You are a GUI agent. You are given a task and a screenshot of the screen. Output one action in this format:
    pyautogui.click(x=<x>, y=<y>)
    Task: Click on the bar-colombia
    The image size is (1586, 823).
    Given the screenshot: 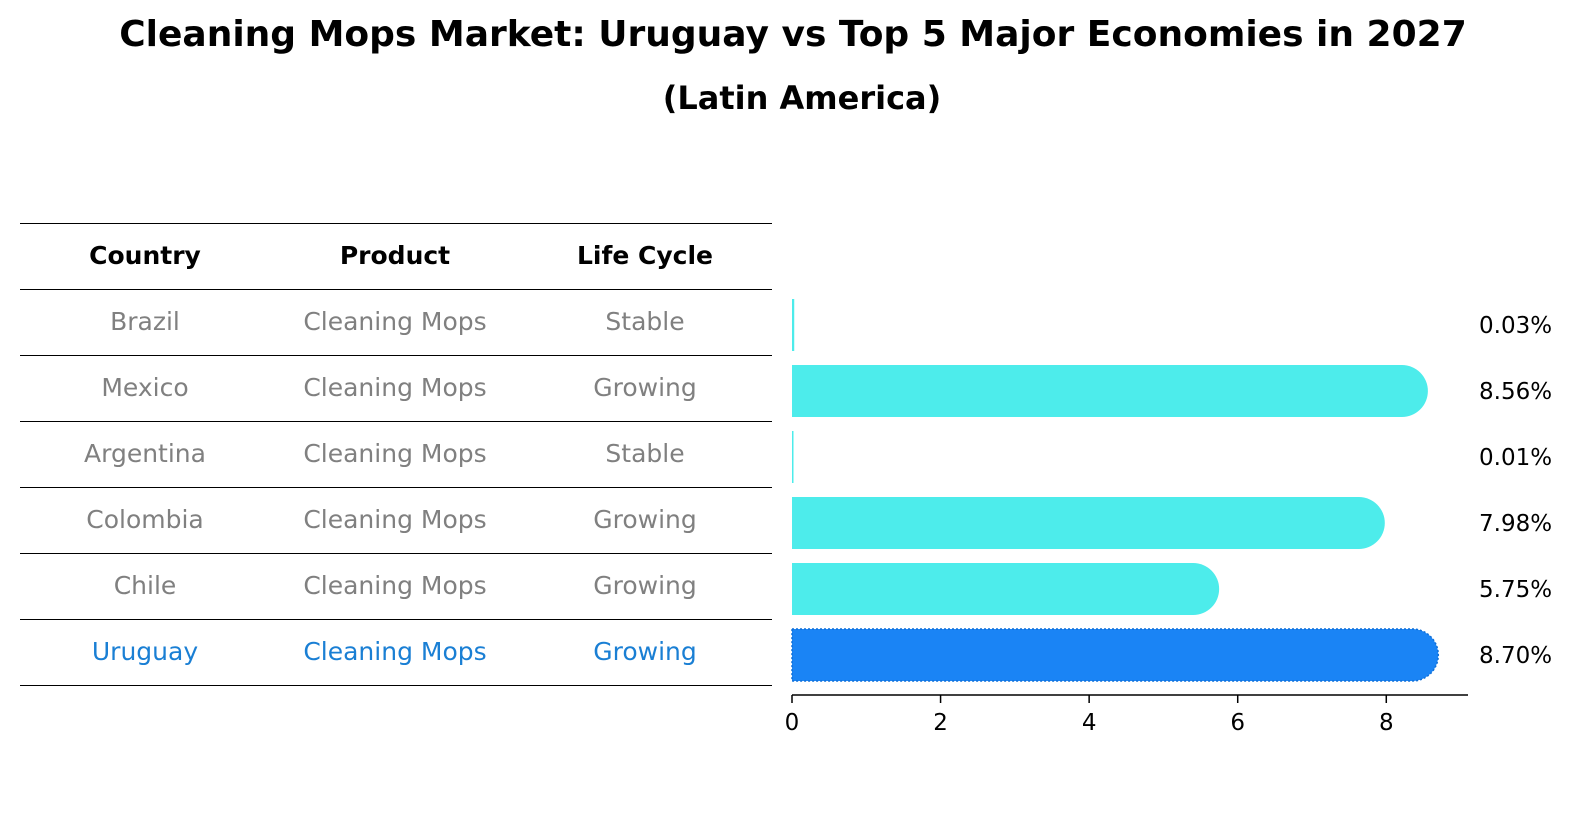 What is the action you would take?
    pyautogui.click(x=1088, y=523)
    